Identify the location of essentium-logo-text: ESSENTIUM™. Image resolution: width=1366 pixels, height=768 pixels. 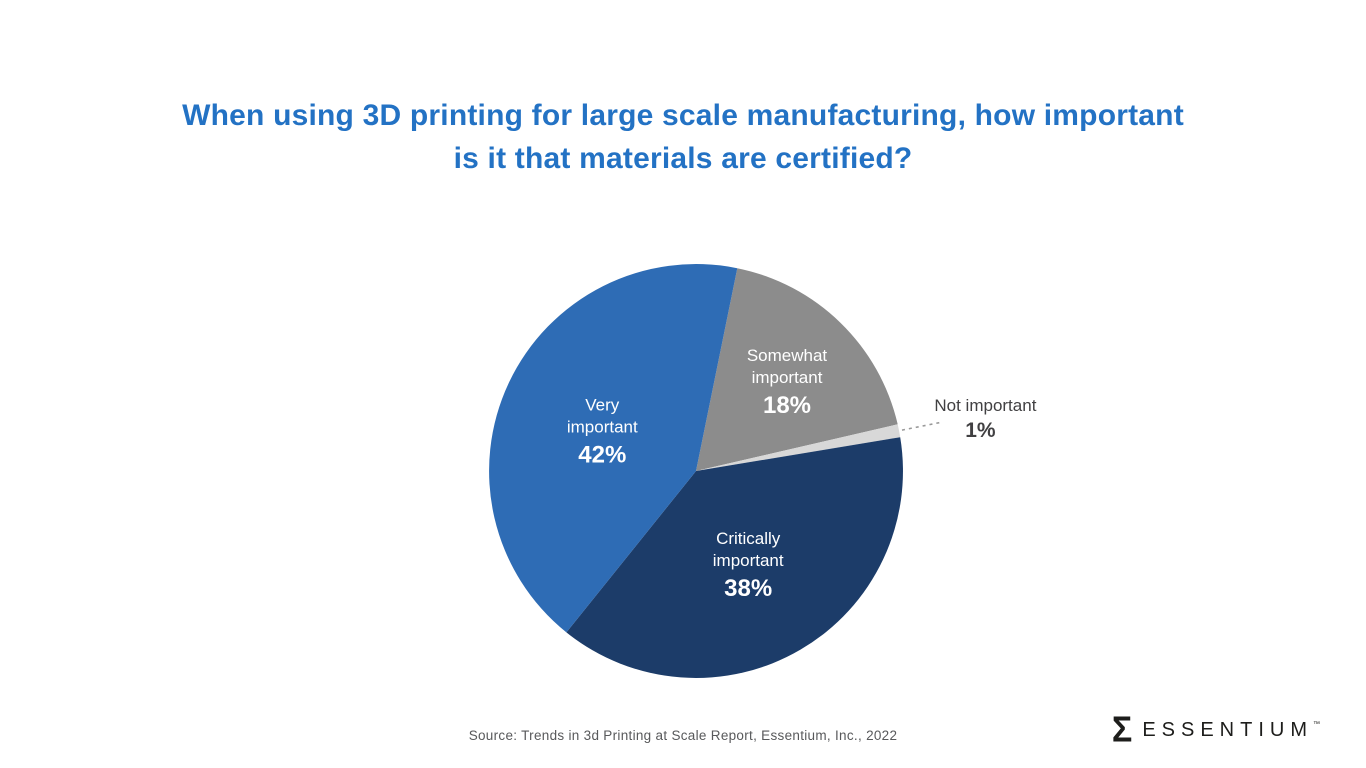
(1231, 730).